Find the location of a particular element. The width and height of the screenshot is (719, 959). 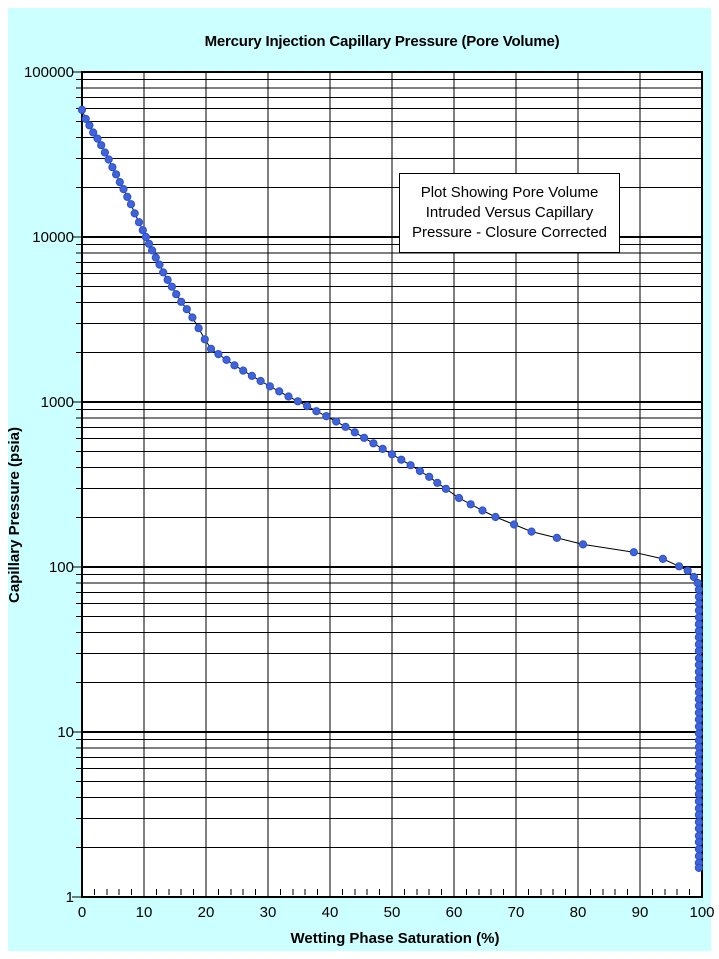

x-axis-title: Wetting Phase Saturation (%) is located at coordinates (395, 938).